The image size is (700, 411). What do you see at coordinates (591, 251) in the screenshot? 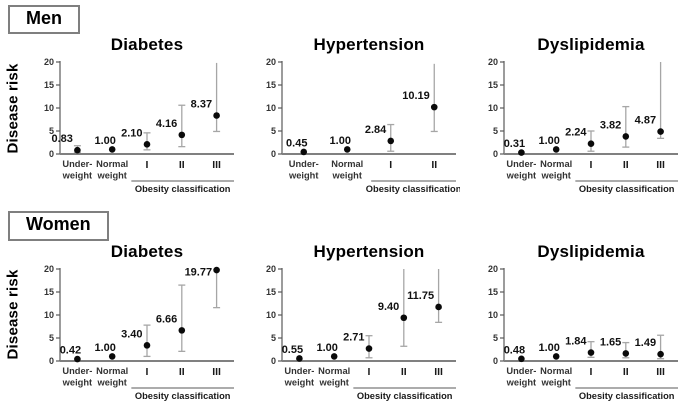
I see `chart-title: Dyslipidemia` at bounding box center [591, 251].